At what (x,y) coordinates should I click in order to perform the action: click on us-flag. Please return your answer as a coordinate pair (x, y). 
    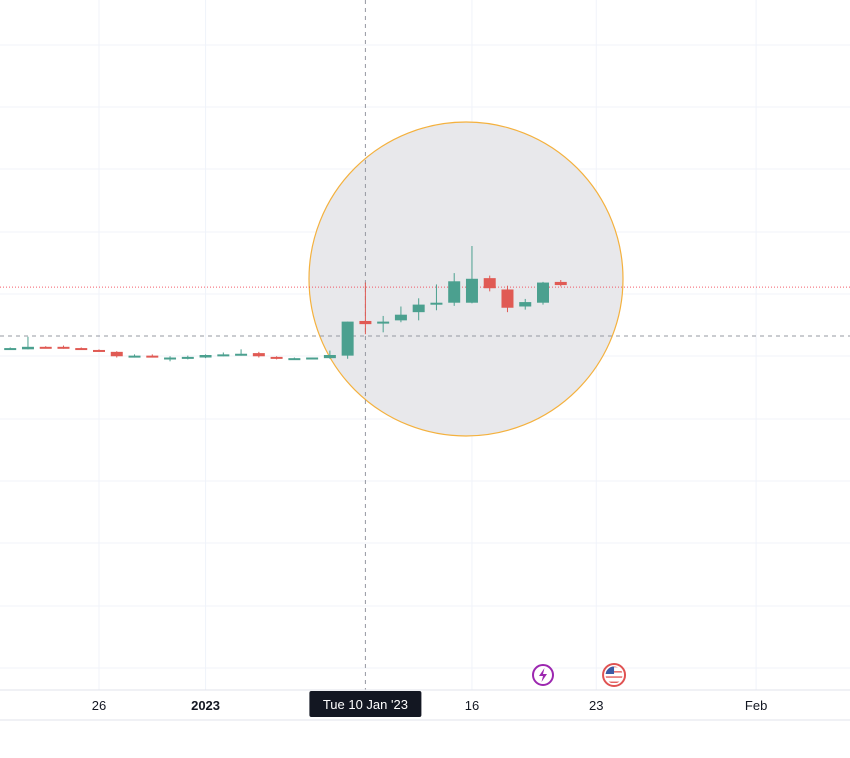
    Looking at the image, I should click on (614, 674).